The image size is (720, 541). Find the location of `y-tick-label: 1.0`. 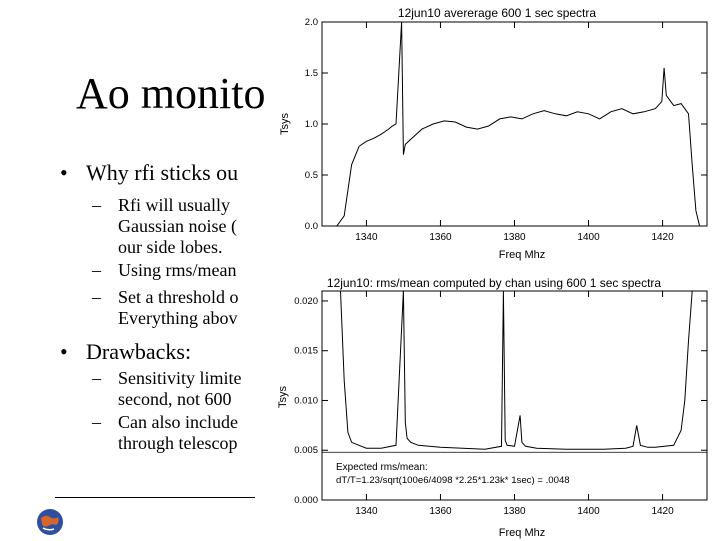

y-tick-label: 1.0 is located at coordinates (311, 124).